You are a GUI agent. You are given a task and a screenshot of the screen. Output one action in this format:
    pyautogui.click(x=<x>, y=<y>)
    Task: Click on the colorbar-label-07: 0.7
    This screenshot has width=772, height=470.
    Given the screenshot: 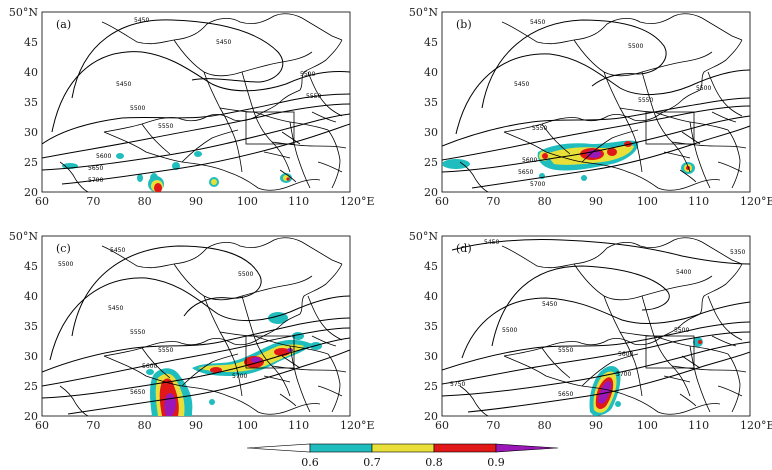 What is the action you would take?
    pyautogui.click(x=372, y=462)
    